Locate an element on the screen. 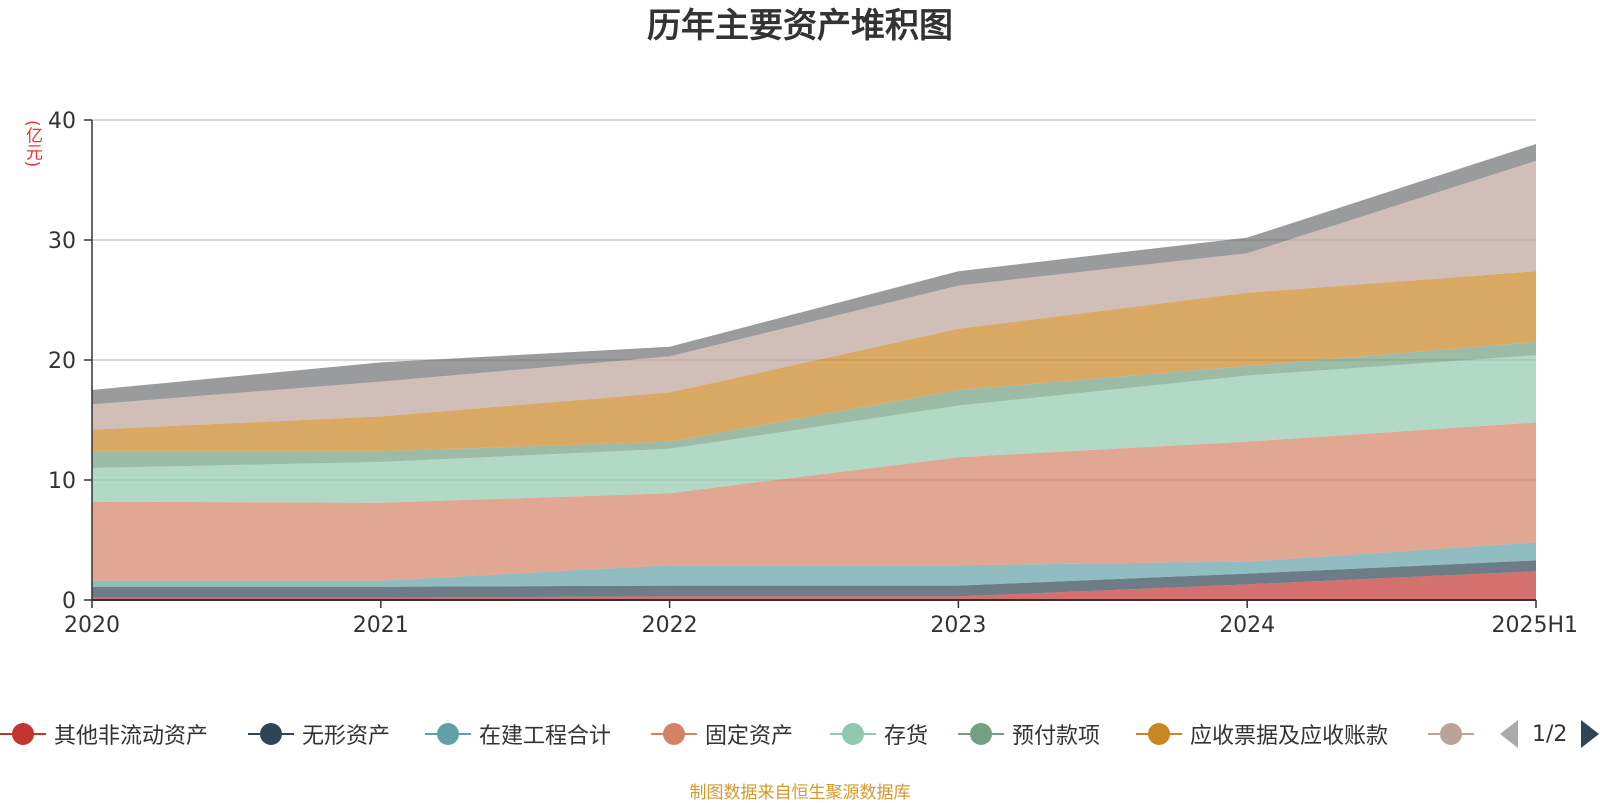  y-tick-label: 10 is located at coordinates (62, 481).